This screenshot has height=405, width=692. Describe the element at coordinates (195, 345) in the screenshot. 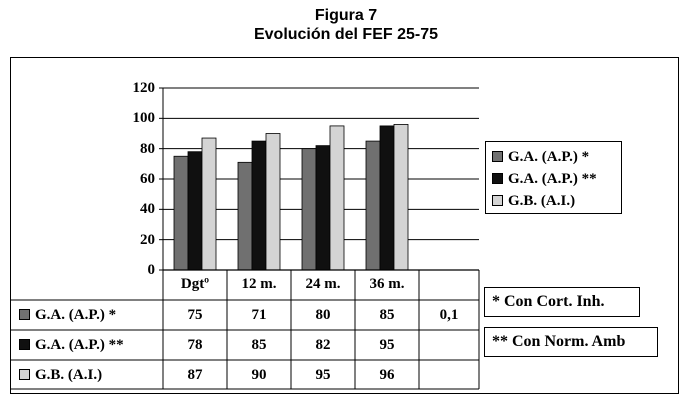

I see `table-cell-value: 78` at that location.